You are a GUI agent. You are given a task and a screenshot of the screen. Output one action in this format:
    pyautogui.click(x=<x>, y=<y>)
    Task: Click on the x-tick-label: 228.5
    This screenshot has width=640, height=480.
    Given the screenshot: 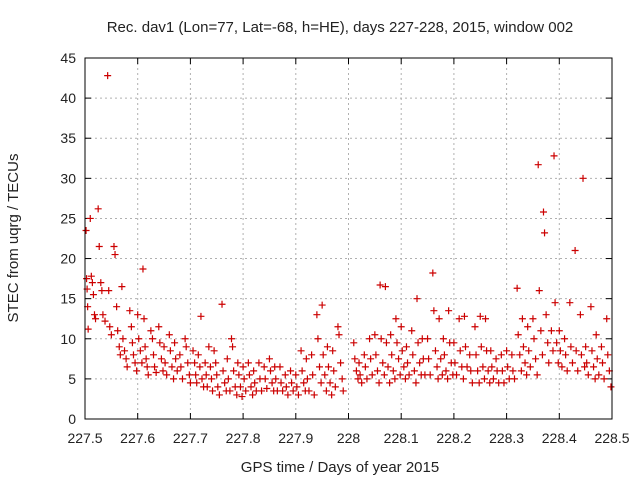 What is the action you would take?
    pyautogui.click(x=611, y=438)
    